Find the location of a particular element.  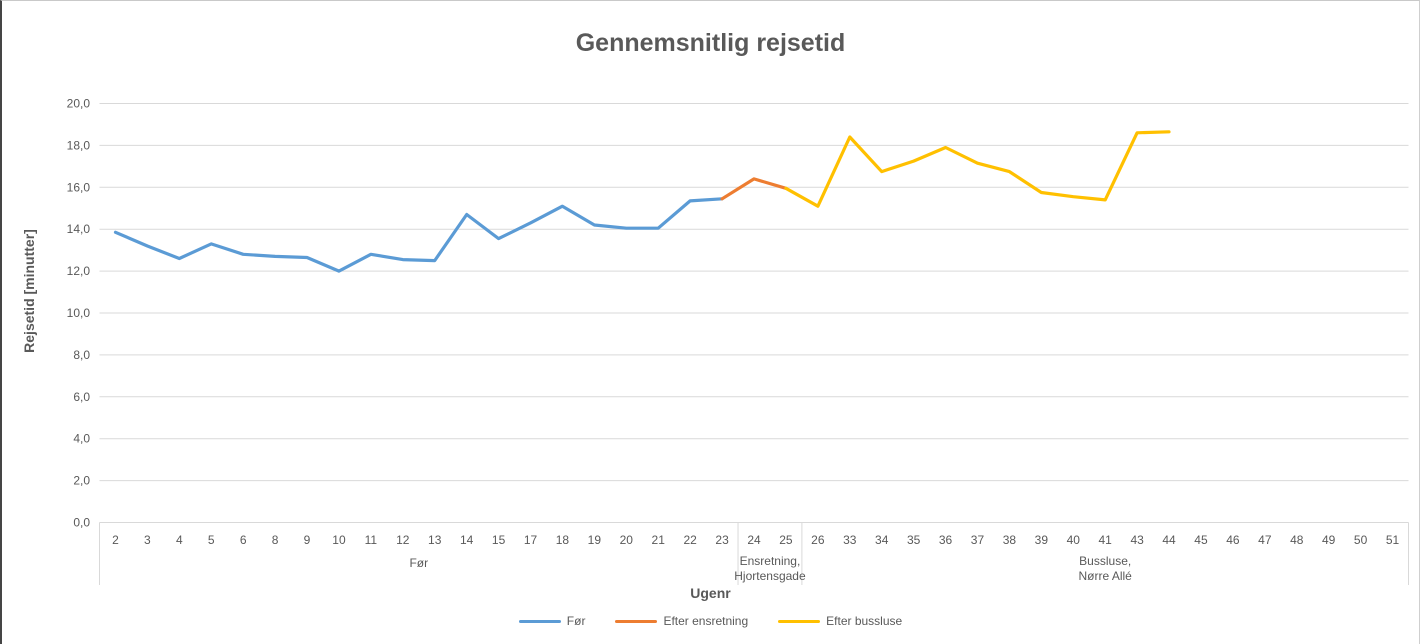

x-tick-label: 4 is located at coordinates (179, 540).